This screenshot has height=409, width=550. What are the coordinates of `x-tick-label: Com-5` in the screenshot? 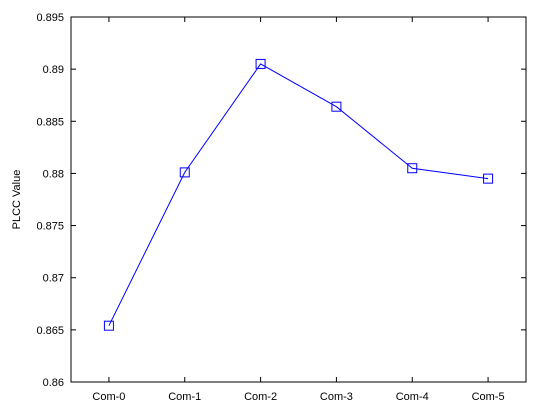 It's located at (488, 397).